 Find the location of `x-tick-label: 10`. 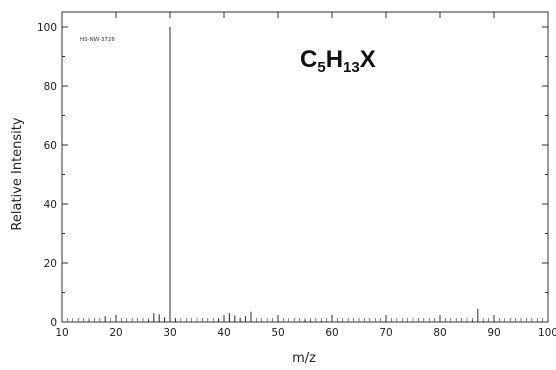

x-tick-label: 10 is located at coordinates (61, 333).